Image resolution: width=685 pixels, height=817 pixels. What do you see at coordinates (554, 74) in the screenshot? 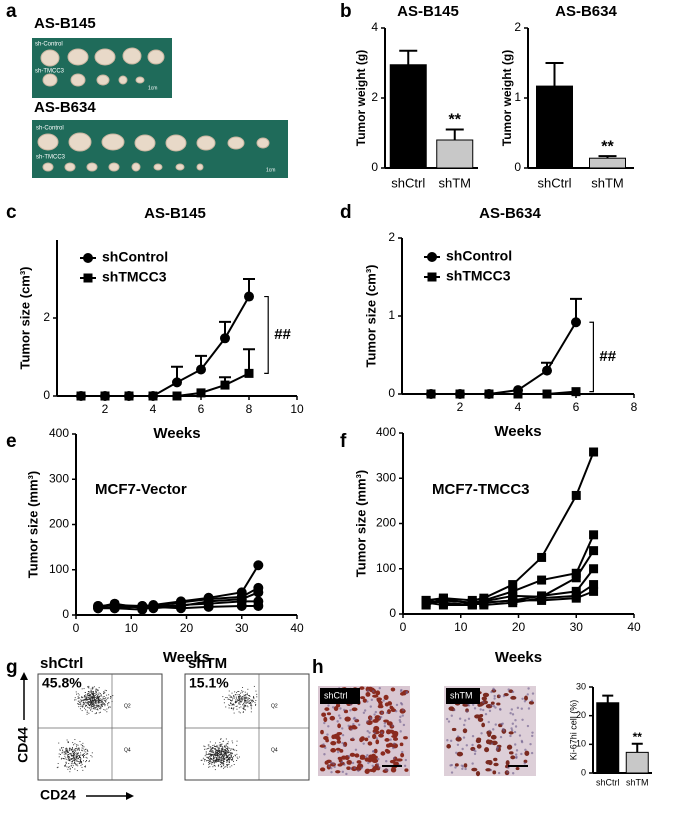
I see `error-bar` at bounding box center [554, 74].